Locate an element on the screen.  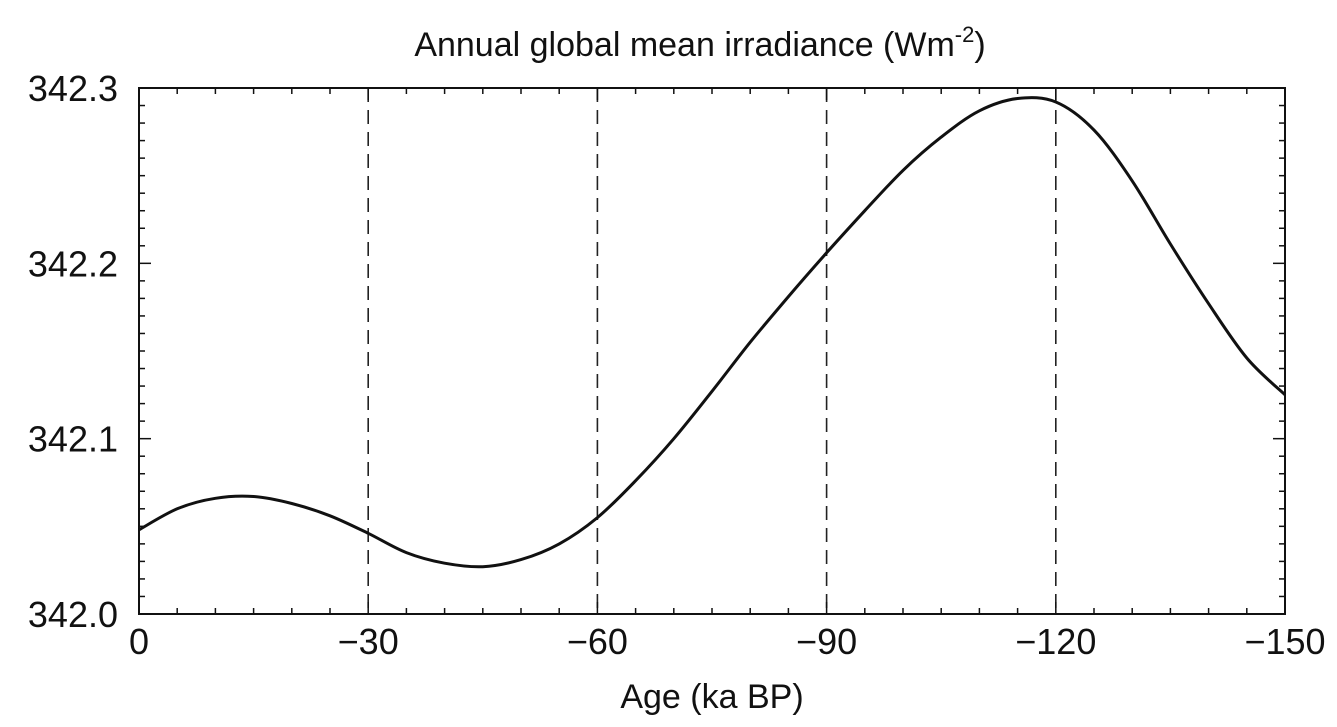
x-tick-label: −60 is located at coordinates (597, 641).